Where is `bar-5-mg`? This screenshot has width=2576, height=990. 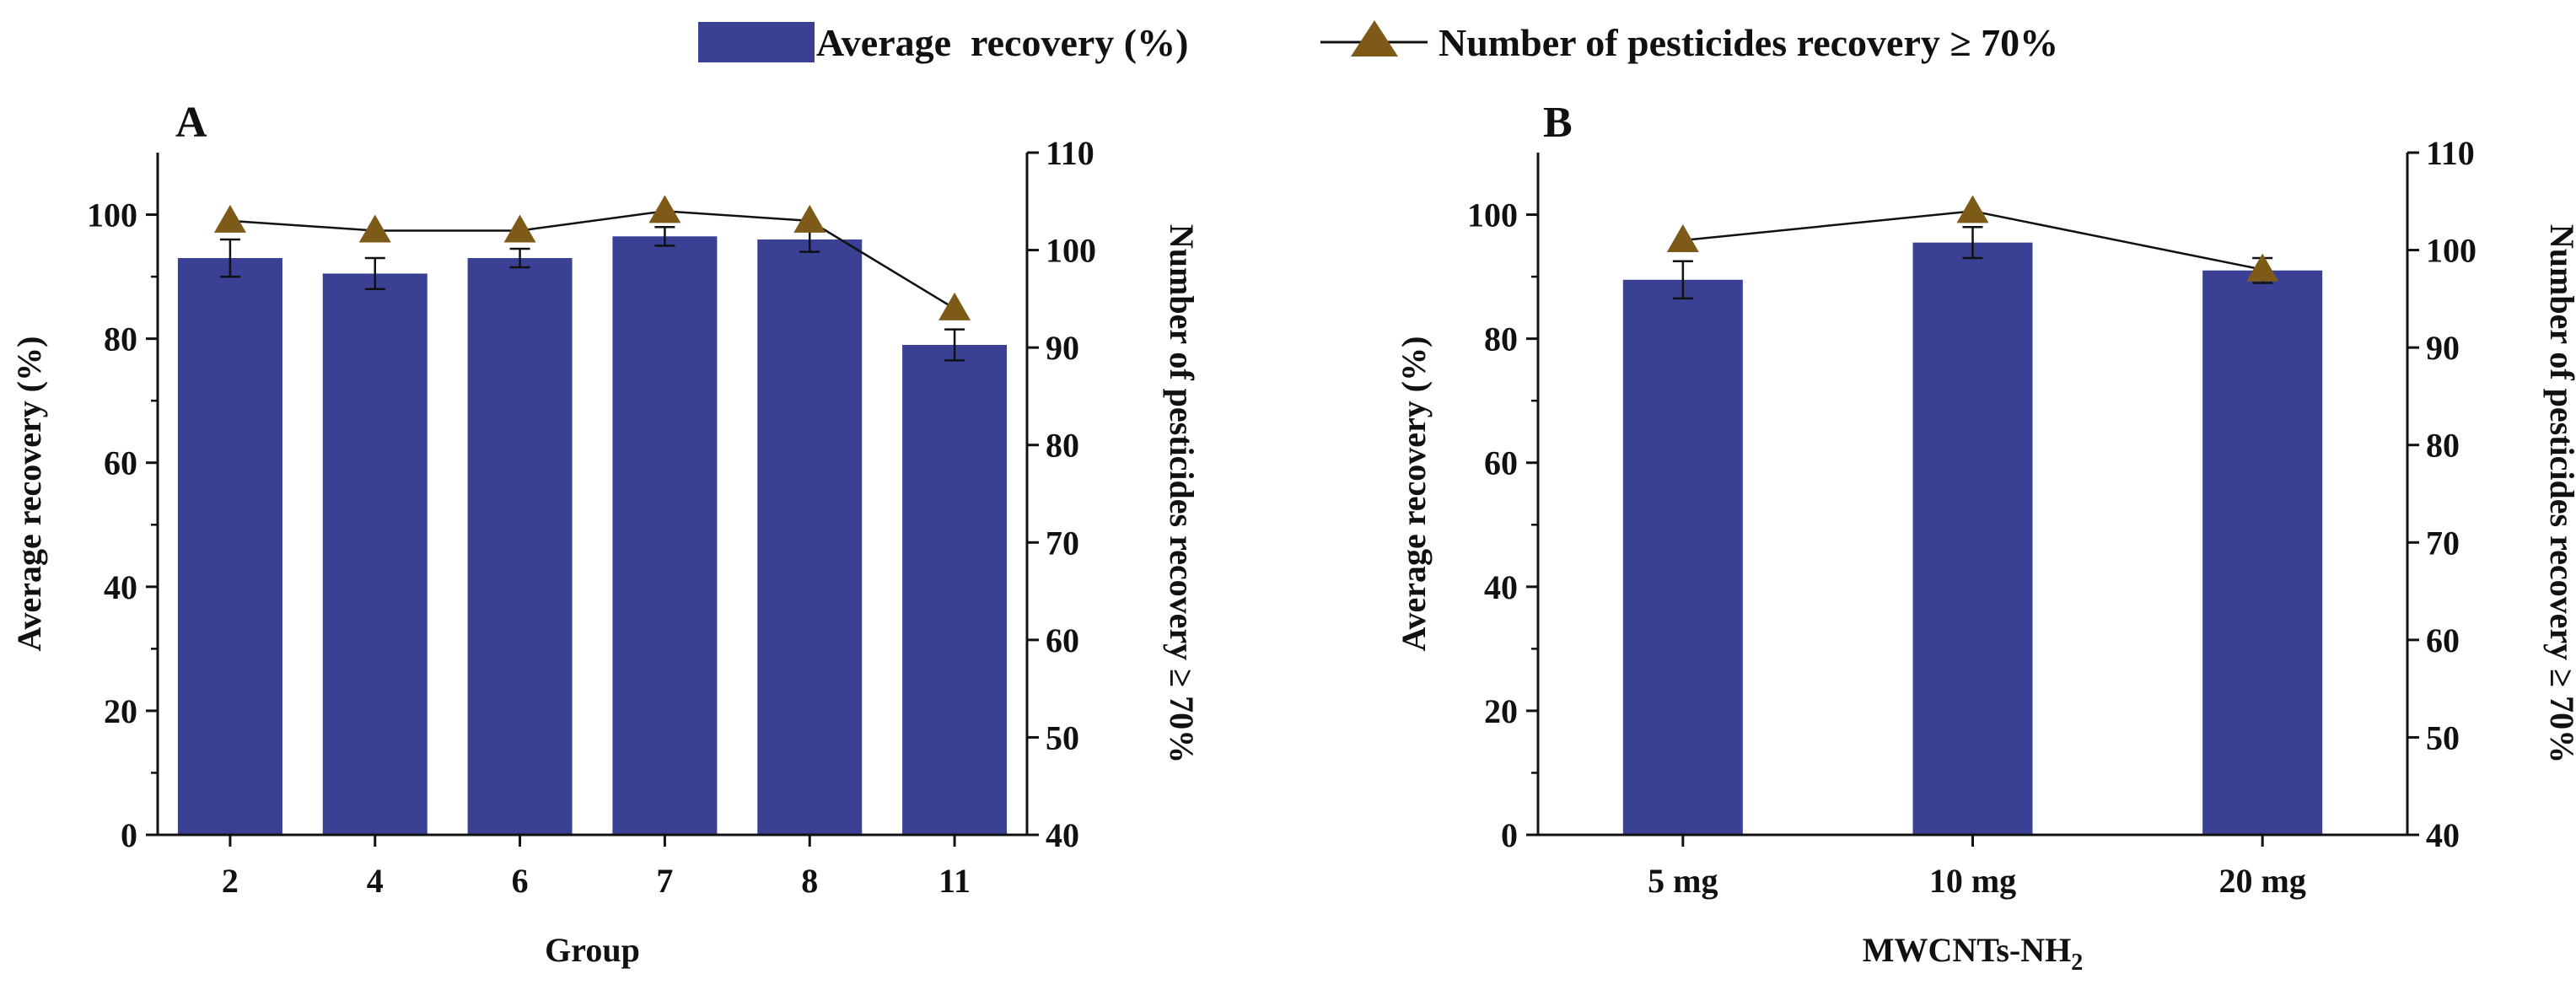
bar-5-mg is located at coordinates (1683, 557).